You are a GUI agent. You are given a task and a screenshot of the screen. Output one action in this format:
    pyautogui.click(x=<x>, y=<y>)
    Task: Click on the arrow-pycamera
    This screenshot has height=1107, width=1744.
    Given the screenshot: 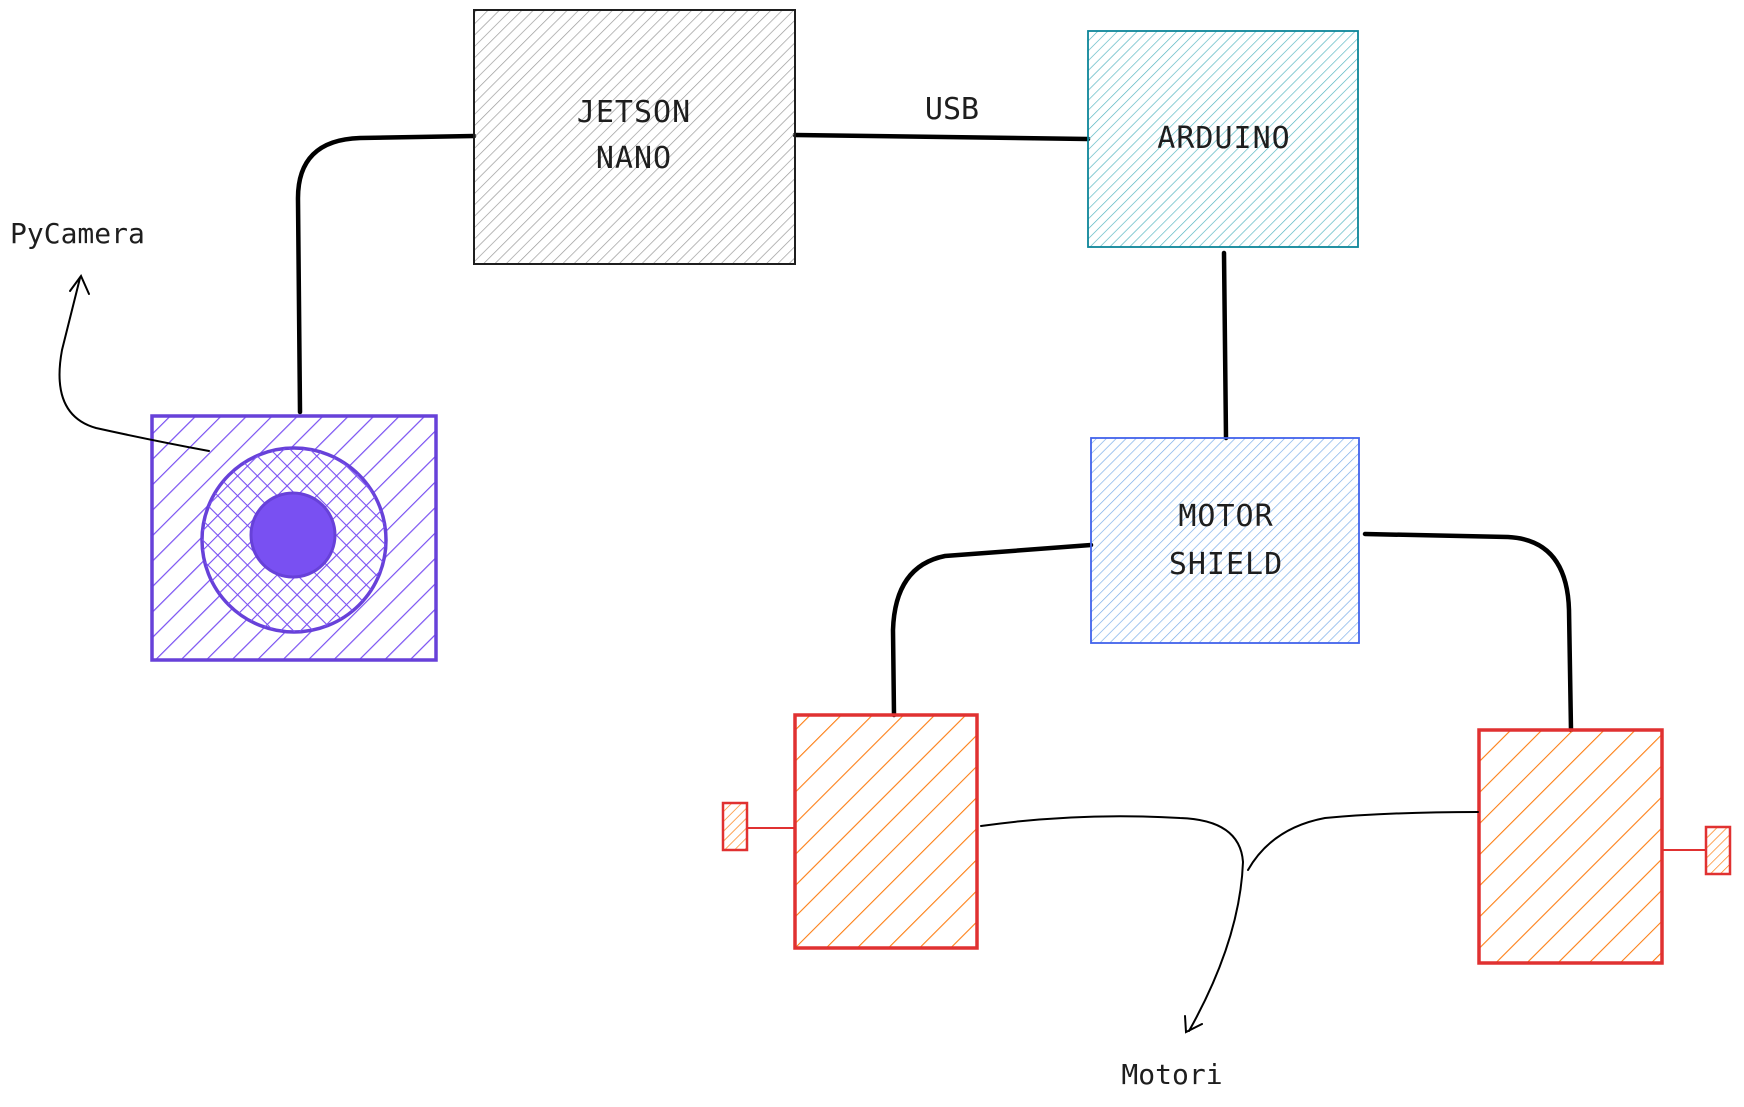 What is the action you would take?
    pyautogui.click(x=134, y=363)
    